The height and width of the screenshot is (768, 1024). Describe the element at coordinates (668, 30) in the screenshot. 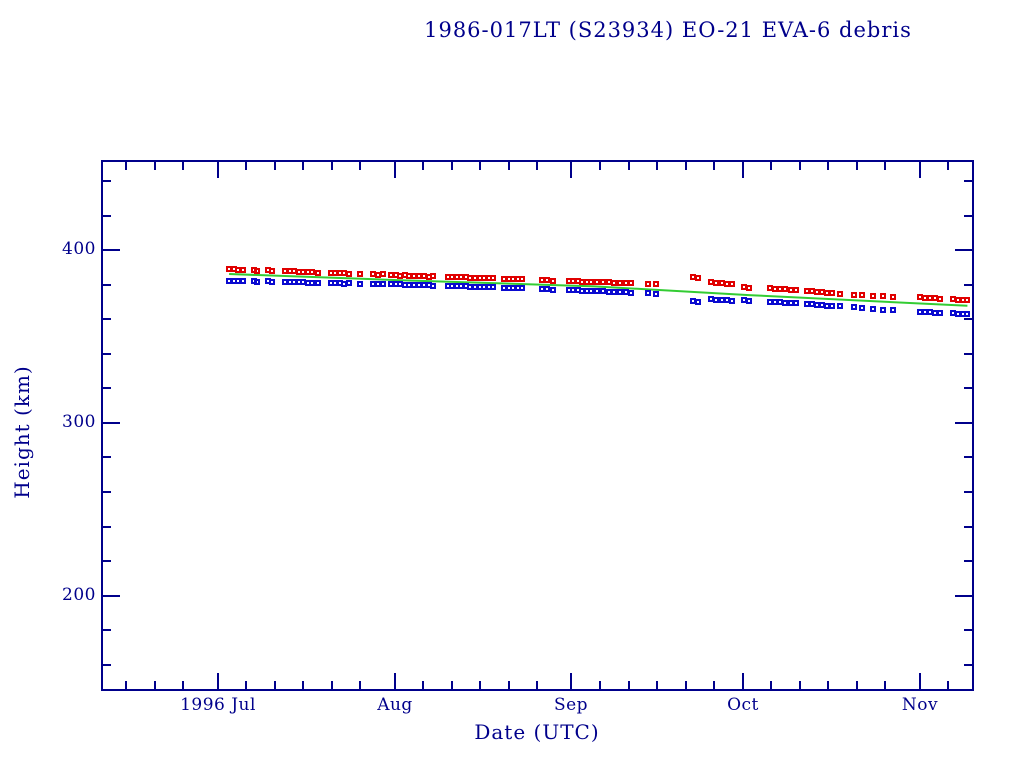

I see `chart-title: 1986-017LT (S23934) EO-21 EVA-6 debris` at that location.